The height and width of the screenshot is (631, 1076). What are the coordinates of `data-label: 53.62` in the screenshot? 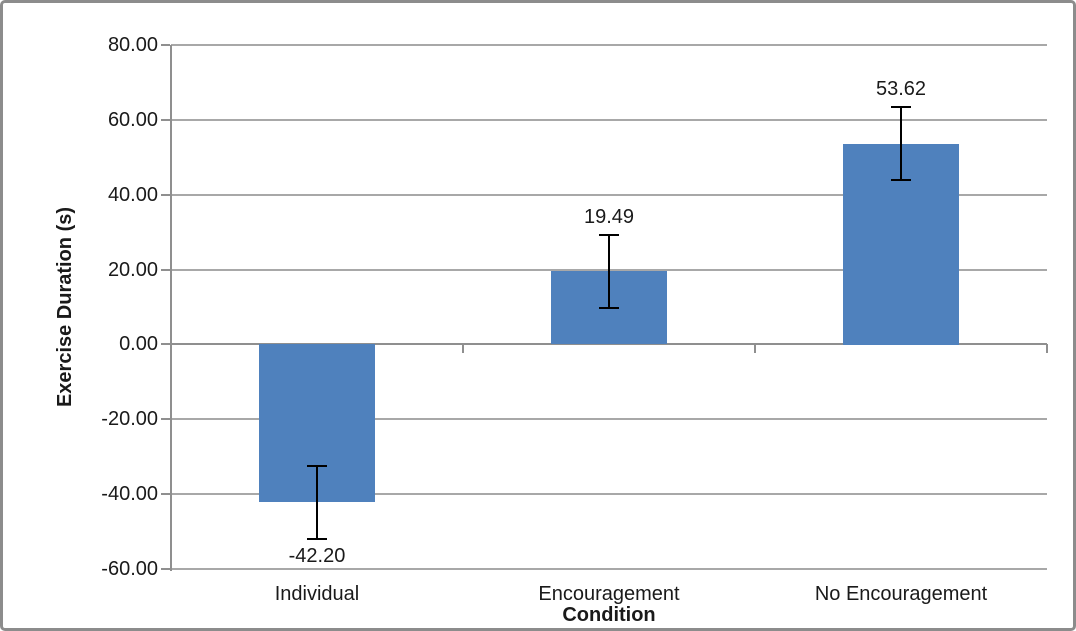 It's located at (901, 89).